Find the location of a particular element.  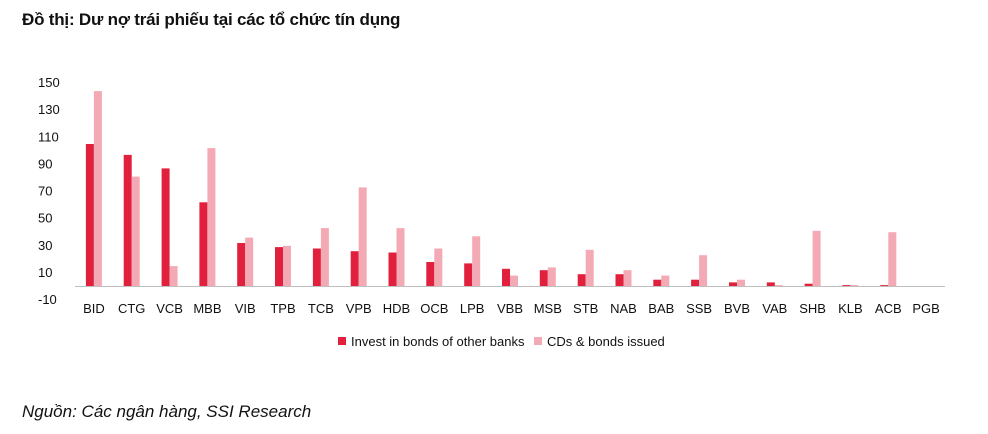

bar-ctg-invest is located at coordinates (127, 220).